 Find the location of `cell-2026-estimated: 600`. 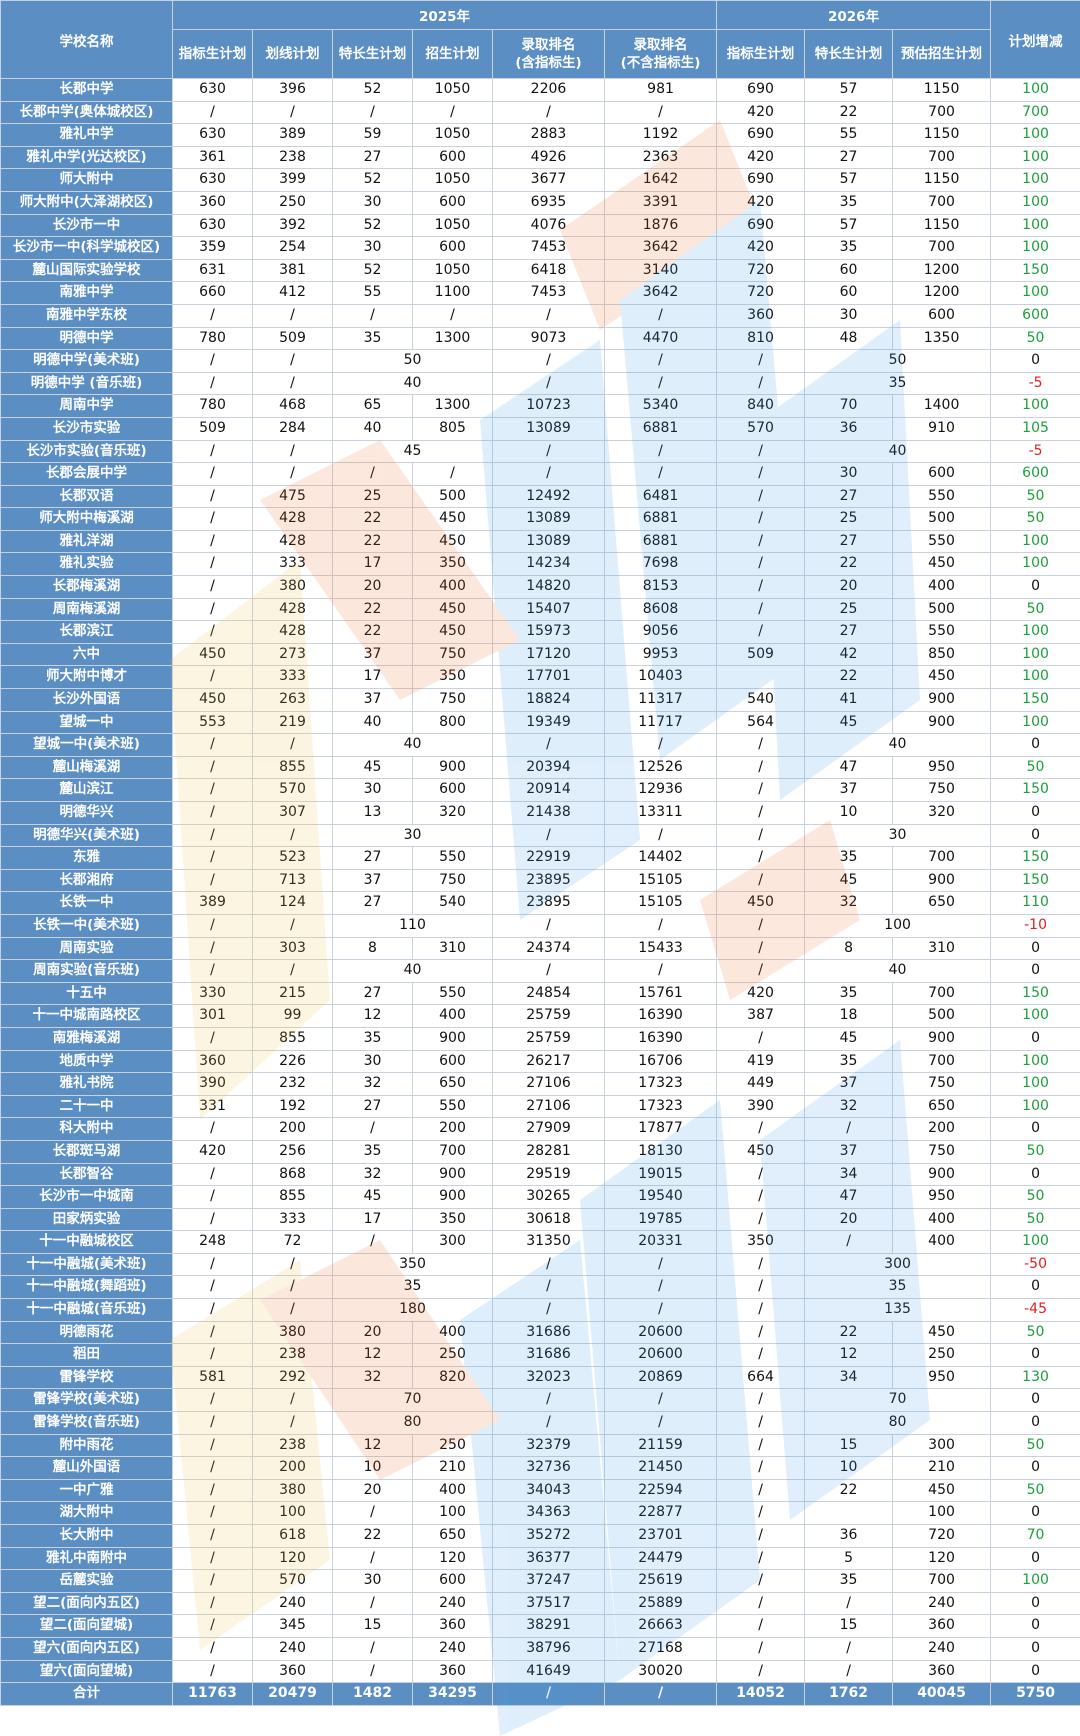

cell-2026-estimated: 600 is located at coordinates (942, 315).